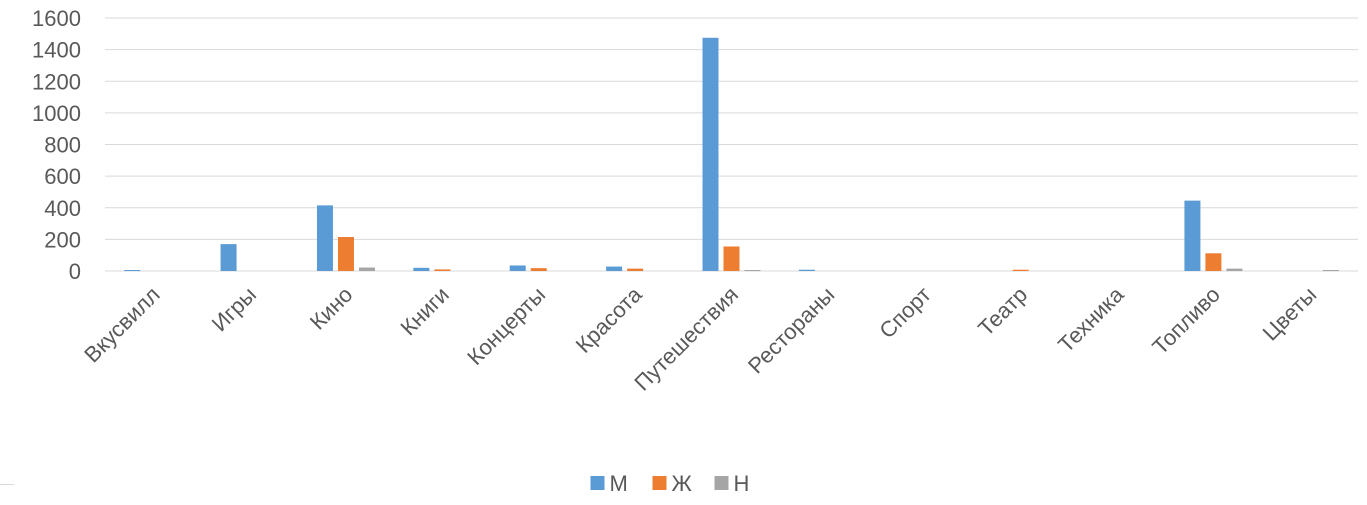  What do you see at coordinates (682, 483) in the screenshot?
I see `legend-label: Ж` at bounding box center [682, 483].